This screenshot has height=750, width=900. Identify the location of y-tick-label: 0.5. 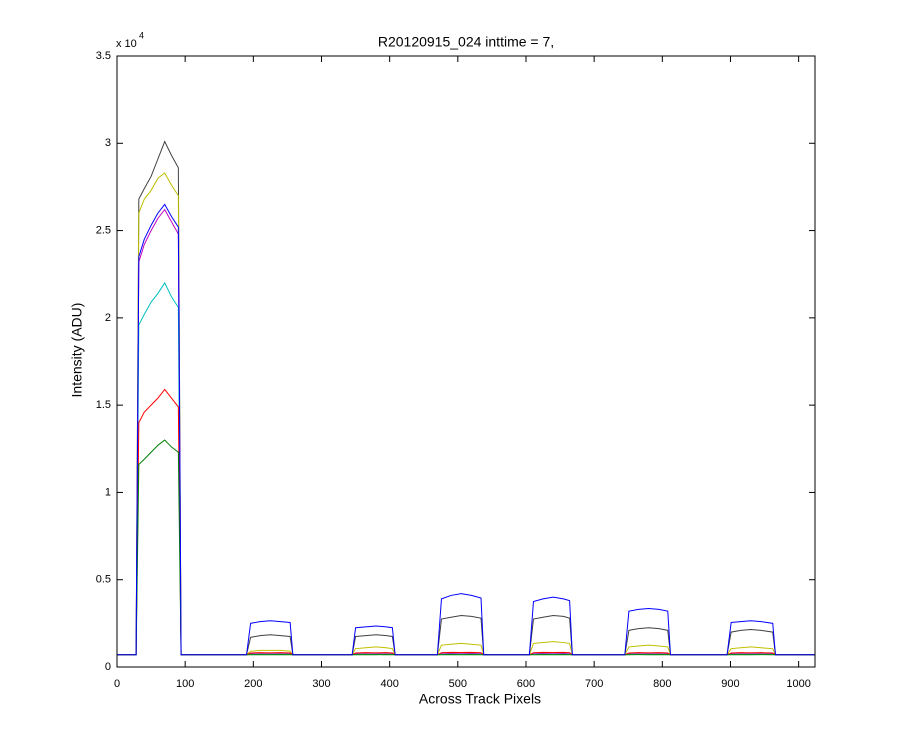
(103, 580).